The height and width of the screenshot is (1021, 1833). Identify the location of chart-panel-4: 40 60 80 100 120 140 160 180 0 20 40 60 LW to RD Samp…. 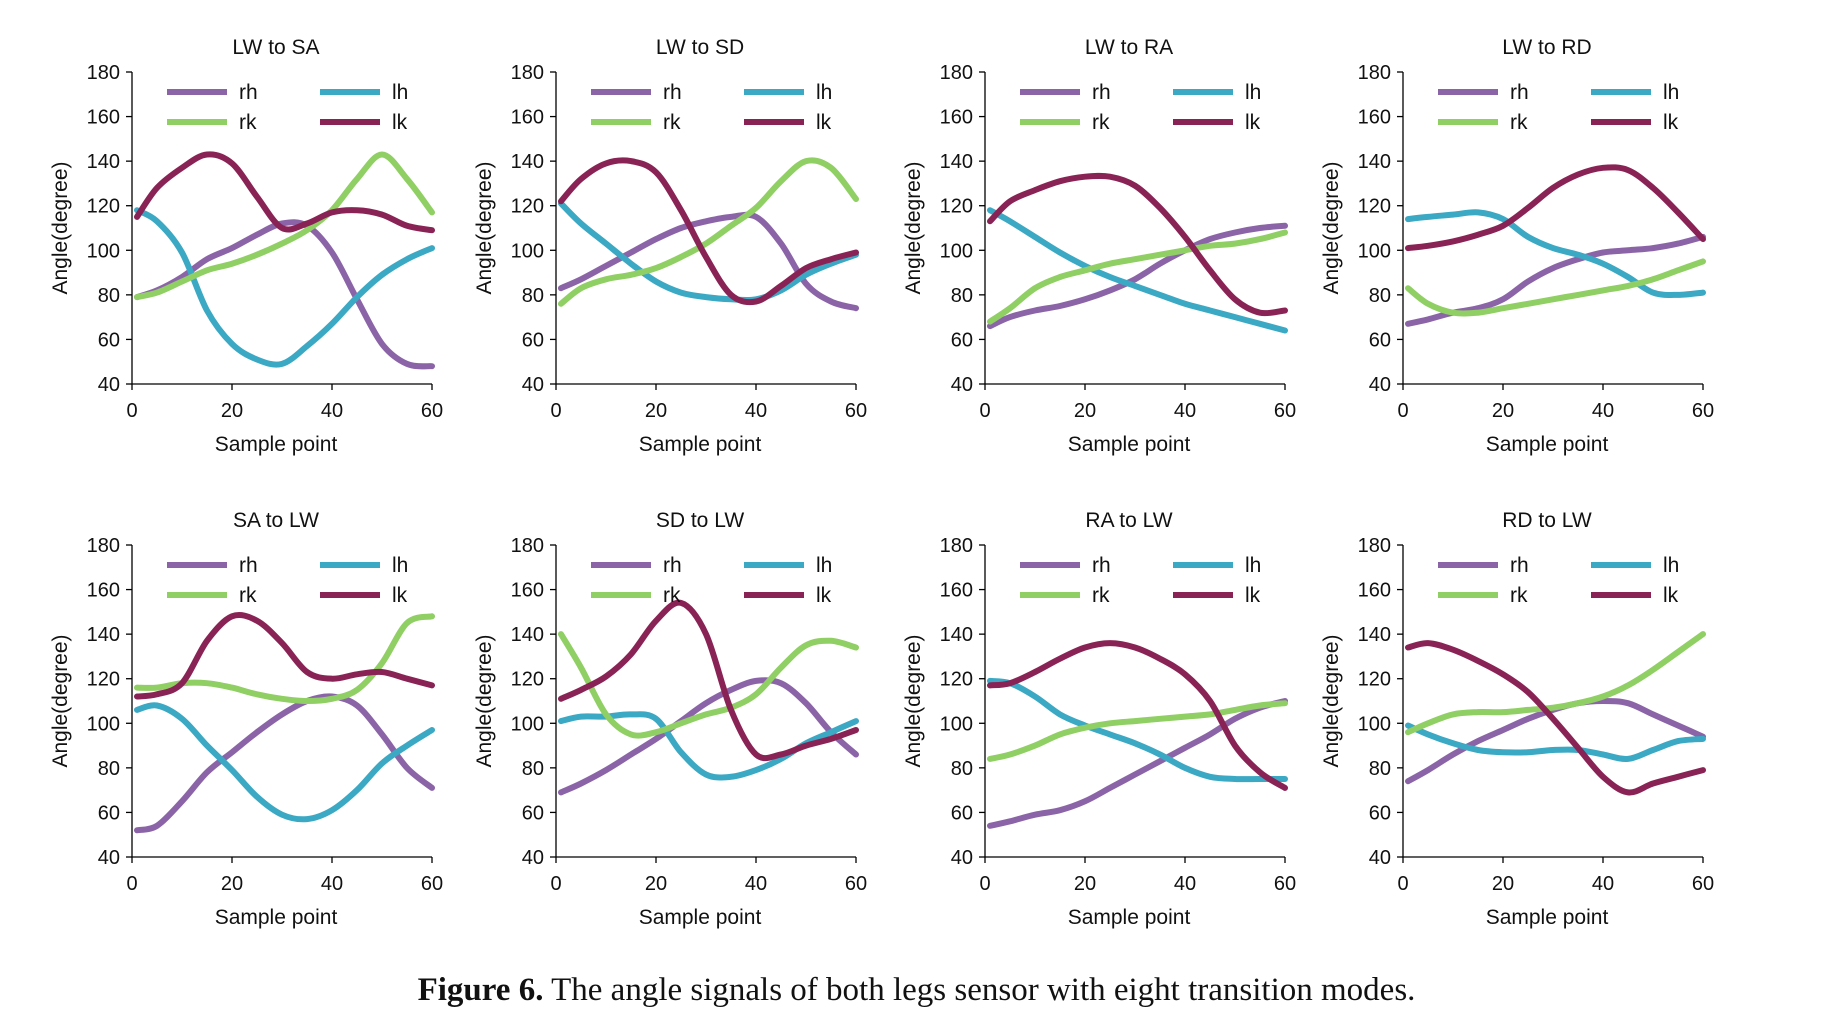
(1517, 246).